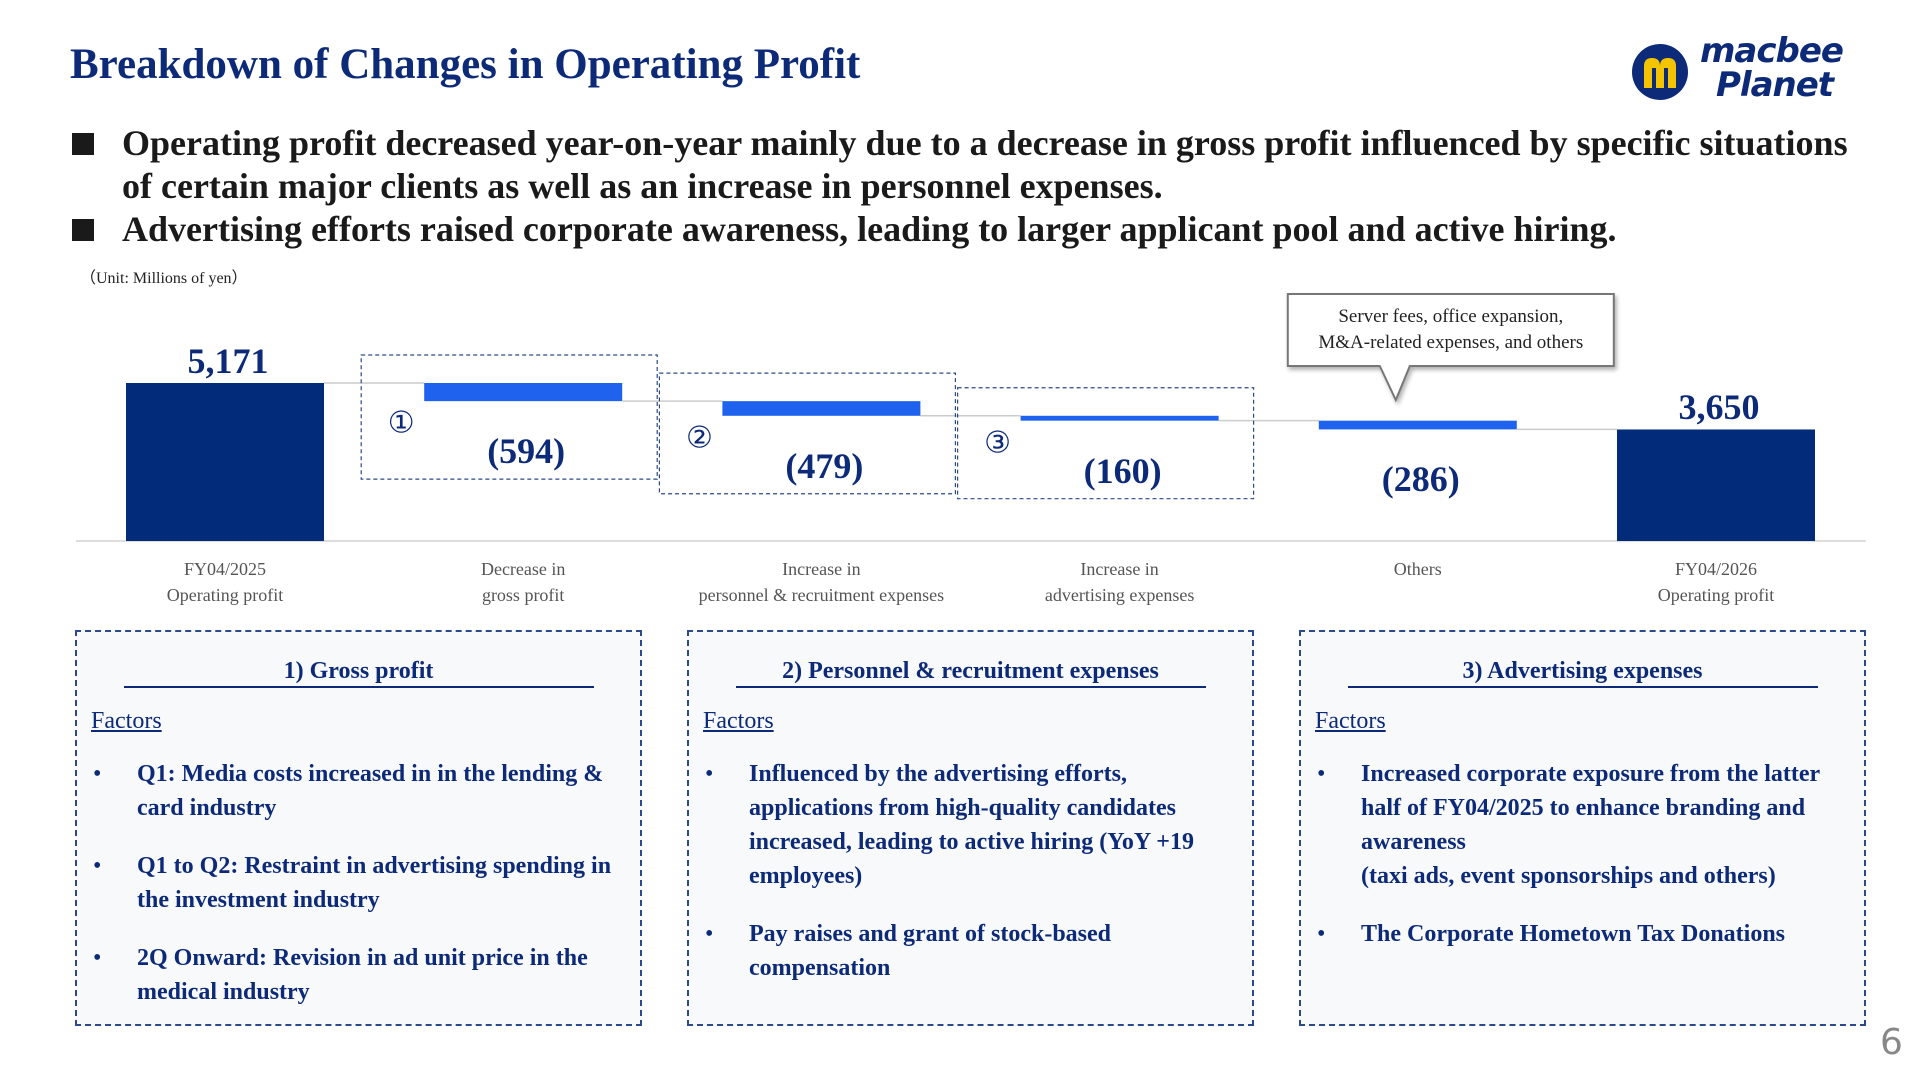 The width and height of the screenshot is (1920, 1080). Describe the element at coordinates (228, 361) in the screenshot. I see `value-label: 5,171` at that location.